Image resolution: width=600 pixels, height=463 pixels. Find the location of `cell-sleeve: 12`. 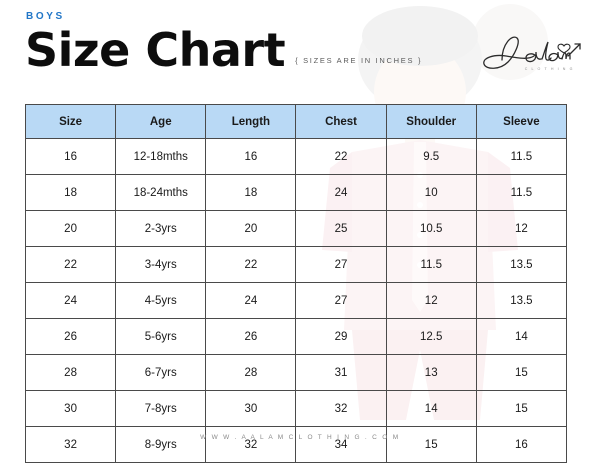

cell-sleeve: 12 is located at coordinates (521, 228).